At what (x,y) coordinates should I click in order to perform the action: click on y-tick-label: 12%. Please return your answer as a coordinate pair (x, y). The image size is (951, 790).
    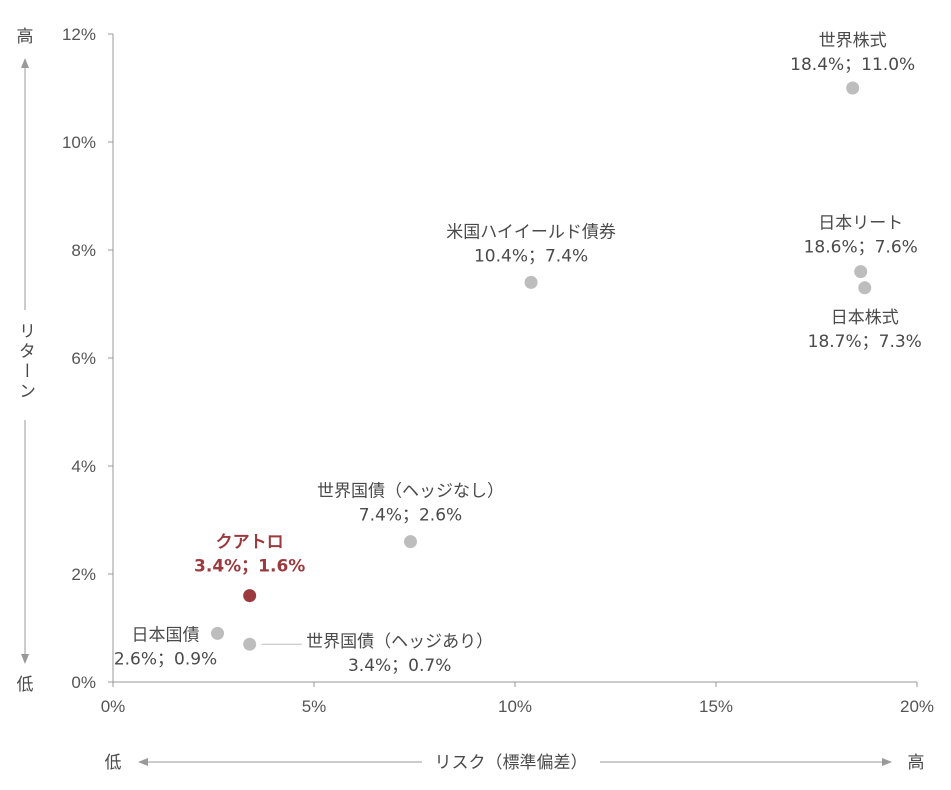
    Looking at the image, I should click on (79, 34).